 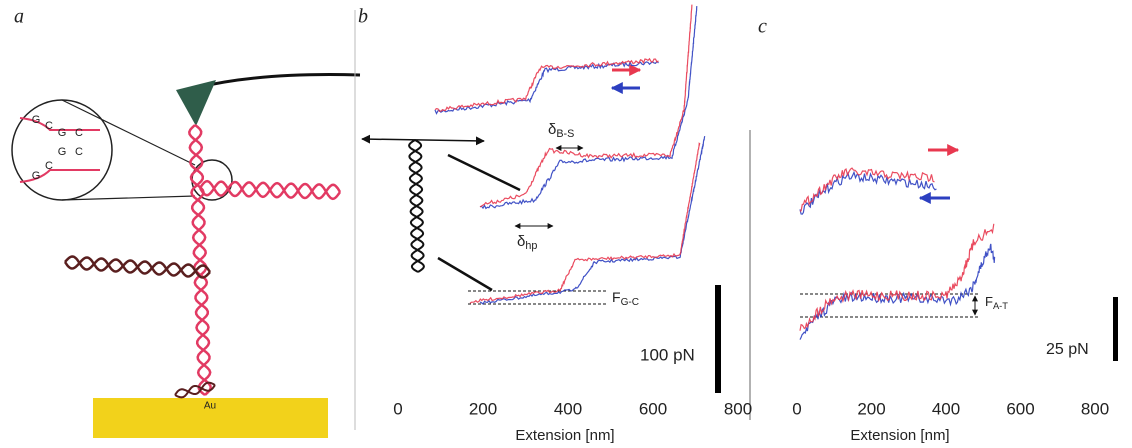 I want to click on annotation: FG-C, so click(x=625, y=298).